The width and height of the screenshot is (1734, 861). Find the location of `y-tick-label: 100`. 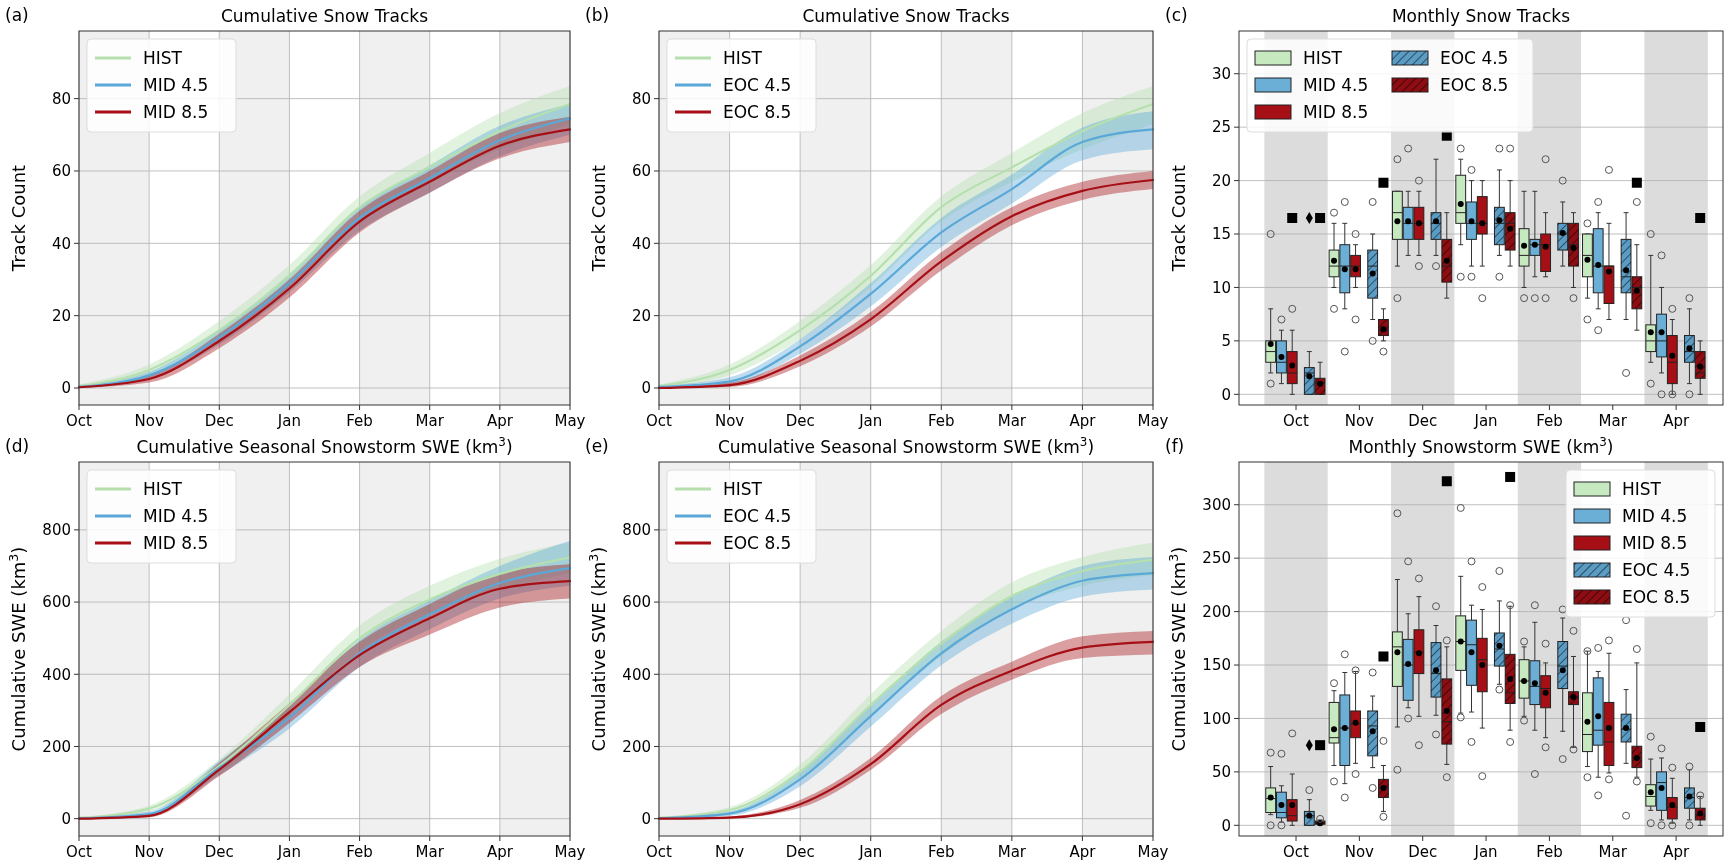

y-tick-label: 100 is located at coordinates (1216, 718).